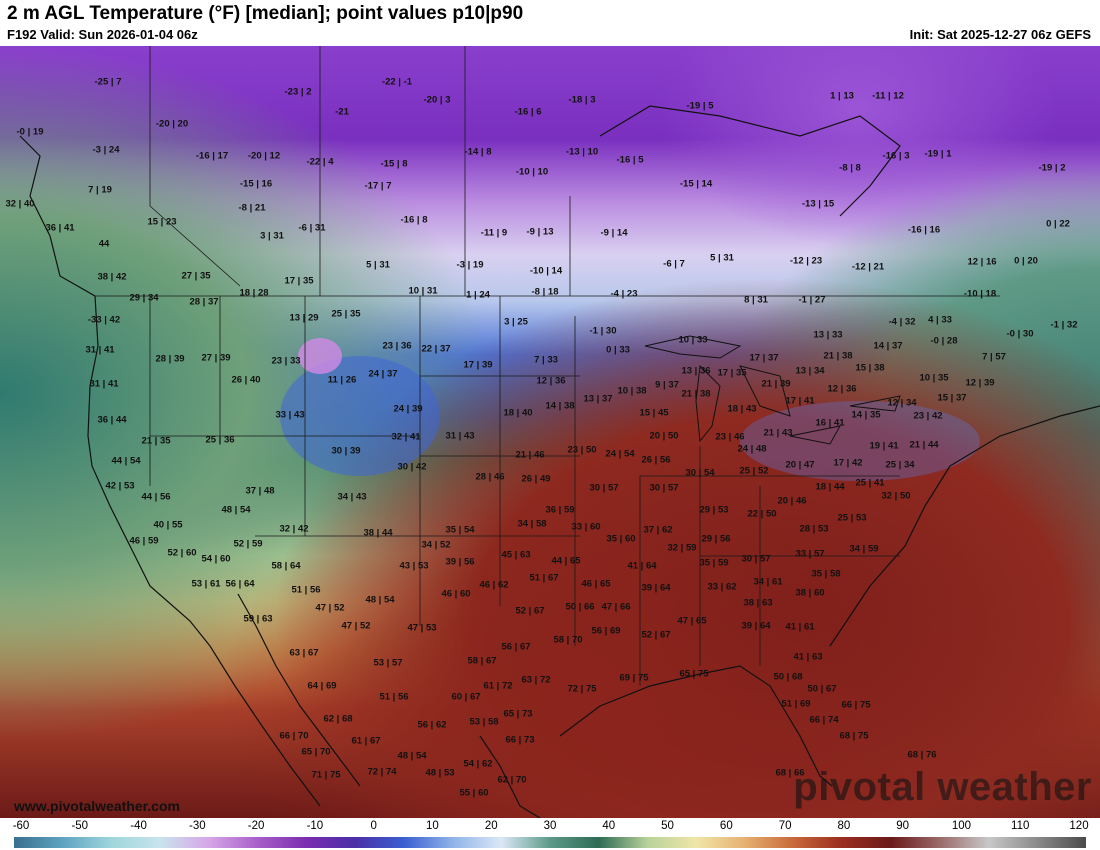 The width and height of the screenshot is (1100, 850). What do you see at coordinates (922, 755) in the screenshot?
I see `point-value: 68 | 76` at bounding box center [922, 755].